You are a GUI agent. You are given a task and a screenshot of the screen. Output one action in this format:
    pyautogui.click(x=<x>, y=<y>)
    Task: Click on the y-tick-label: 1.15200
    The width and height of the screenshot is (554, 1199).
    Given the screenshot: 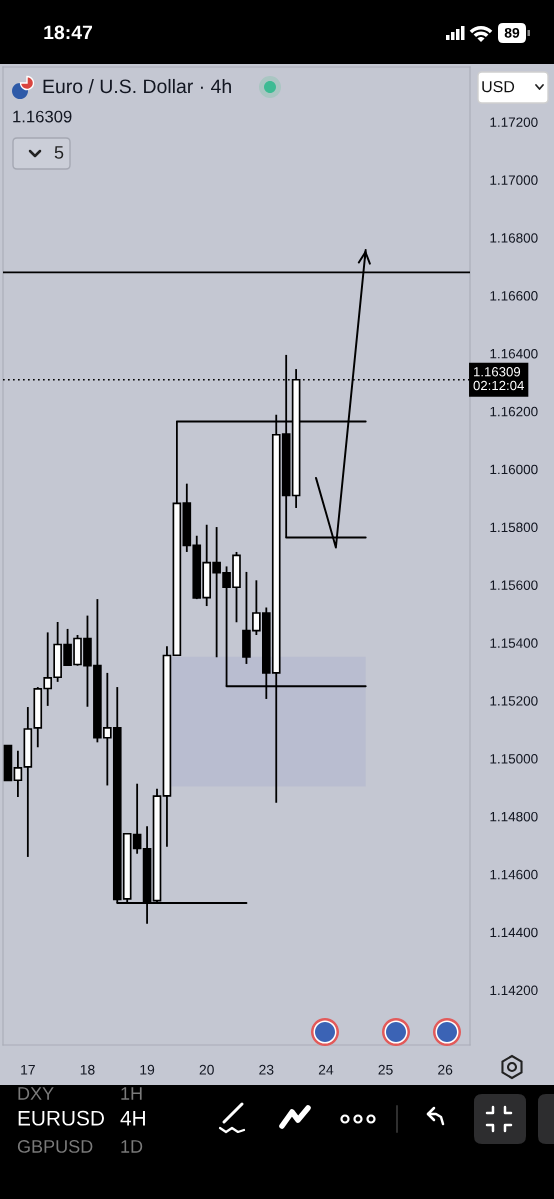 What is the action you would take?
    pyautogui.click(x=514, y=701)
    